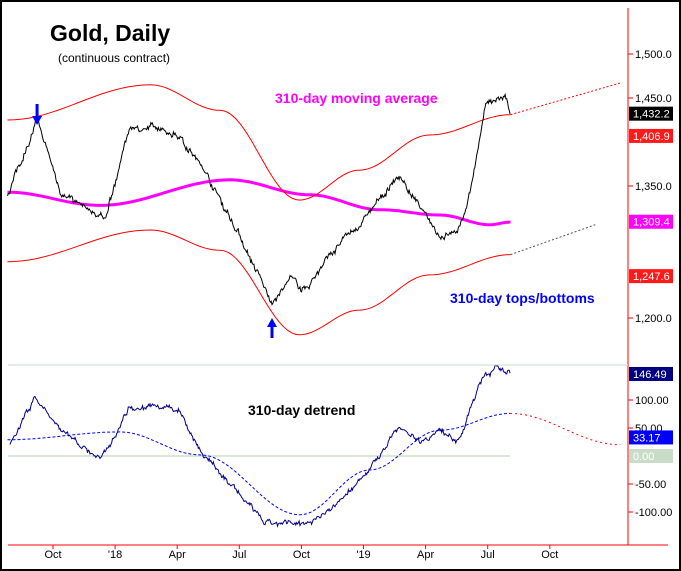  I want to click on y-tick-label: 1,450.0, so click(653, 99).